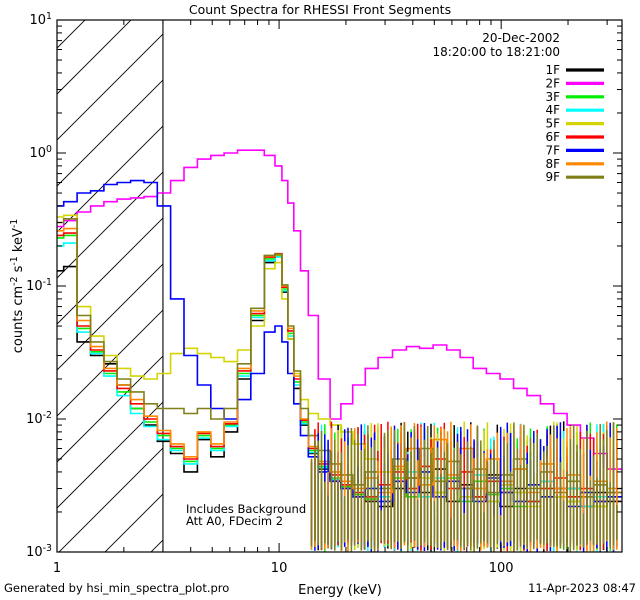  Describe the element at coordinates (17, 286) in the screenshot. I see `y-axis-label: counts cm-2 s-1 keV-1` at that location.